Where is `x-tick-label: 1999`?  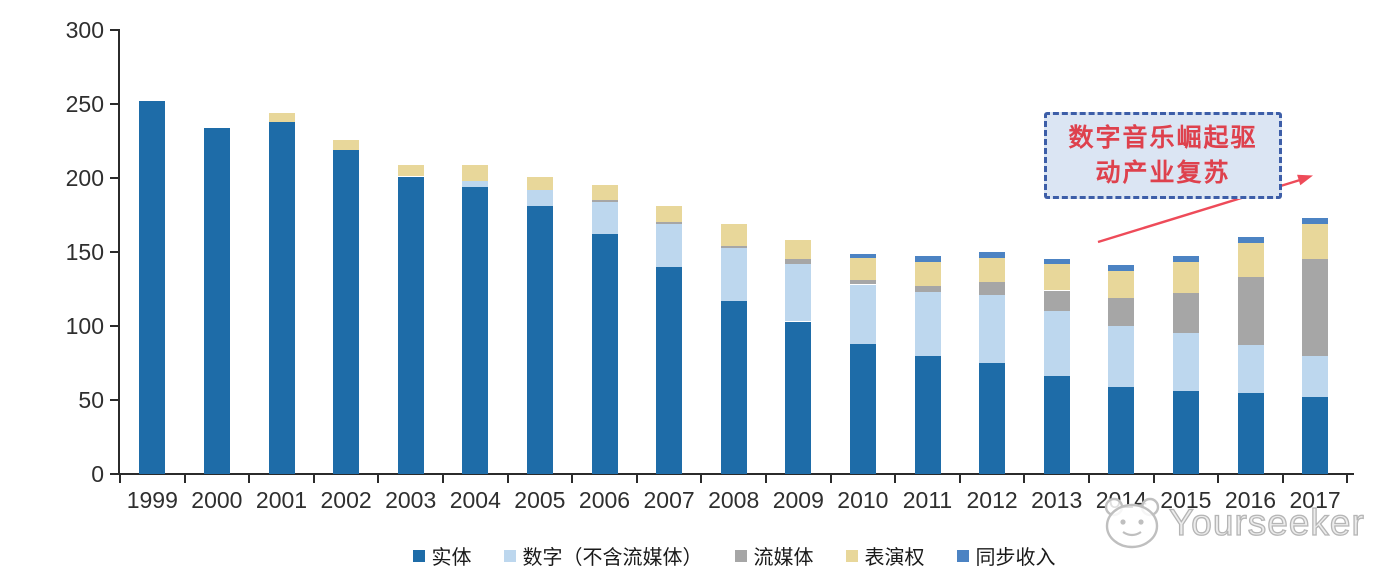
x-tick-label: 1999 is located at coordinates (152, 500).